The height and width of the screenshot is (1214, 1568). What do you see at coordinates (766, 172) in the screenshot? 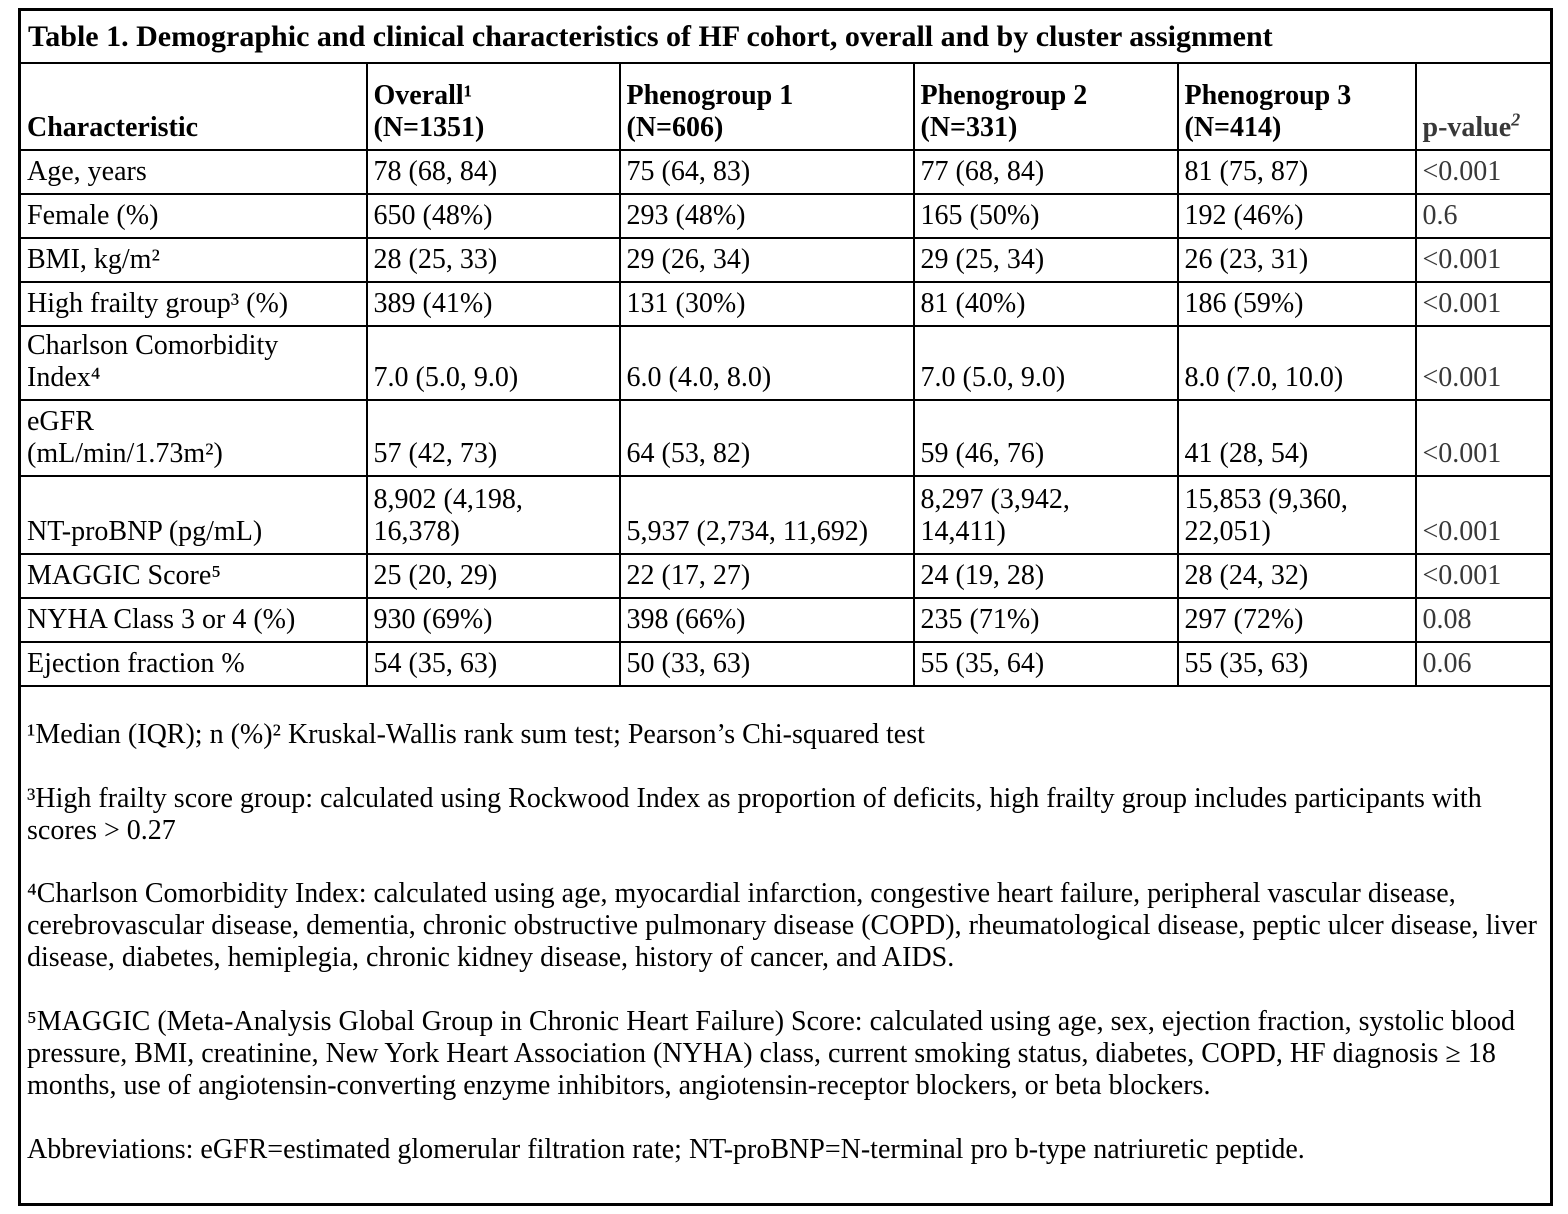
I see `cell-phenogroup1: 75 (64, 83)` at bounding box center [766, 172].